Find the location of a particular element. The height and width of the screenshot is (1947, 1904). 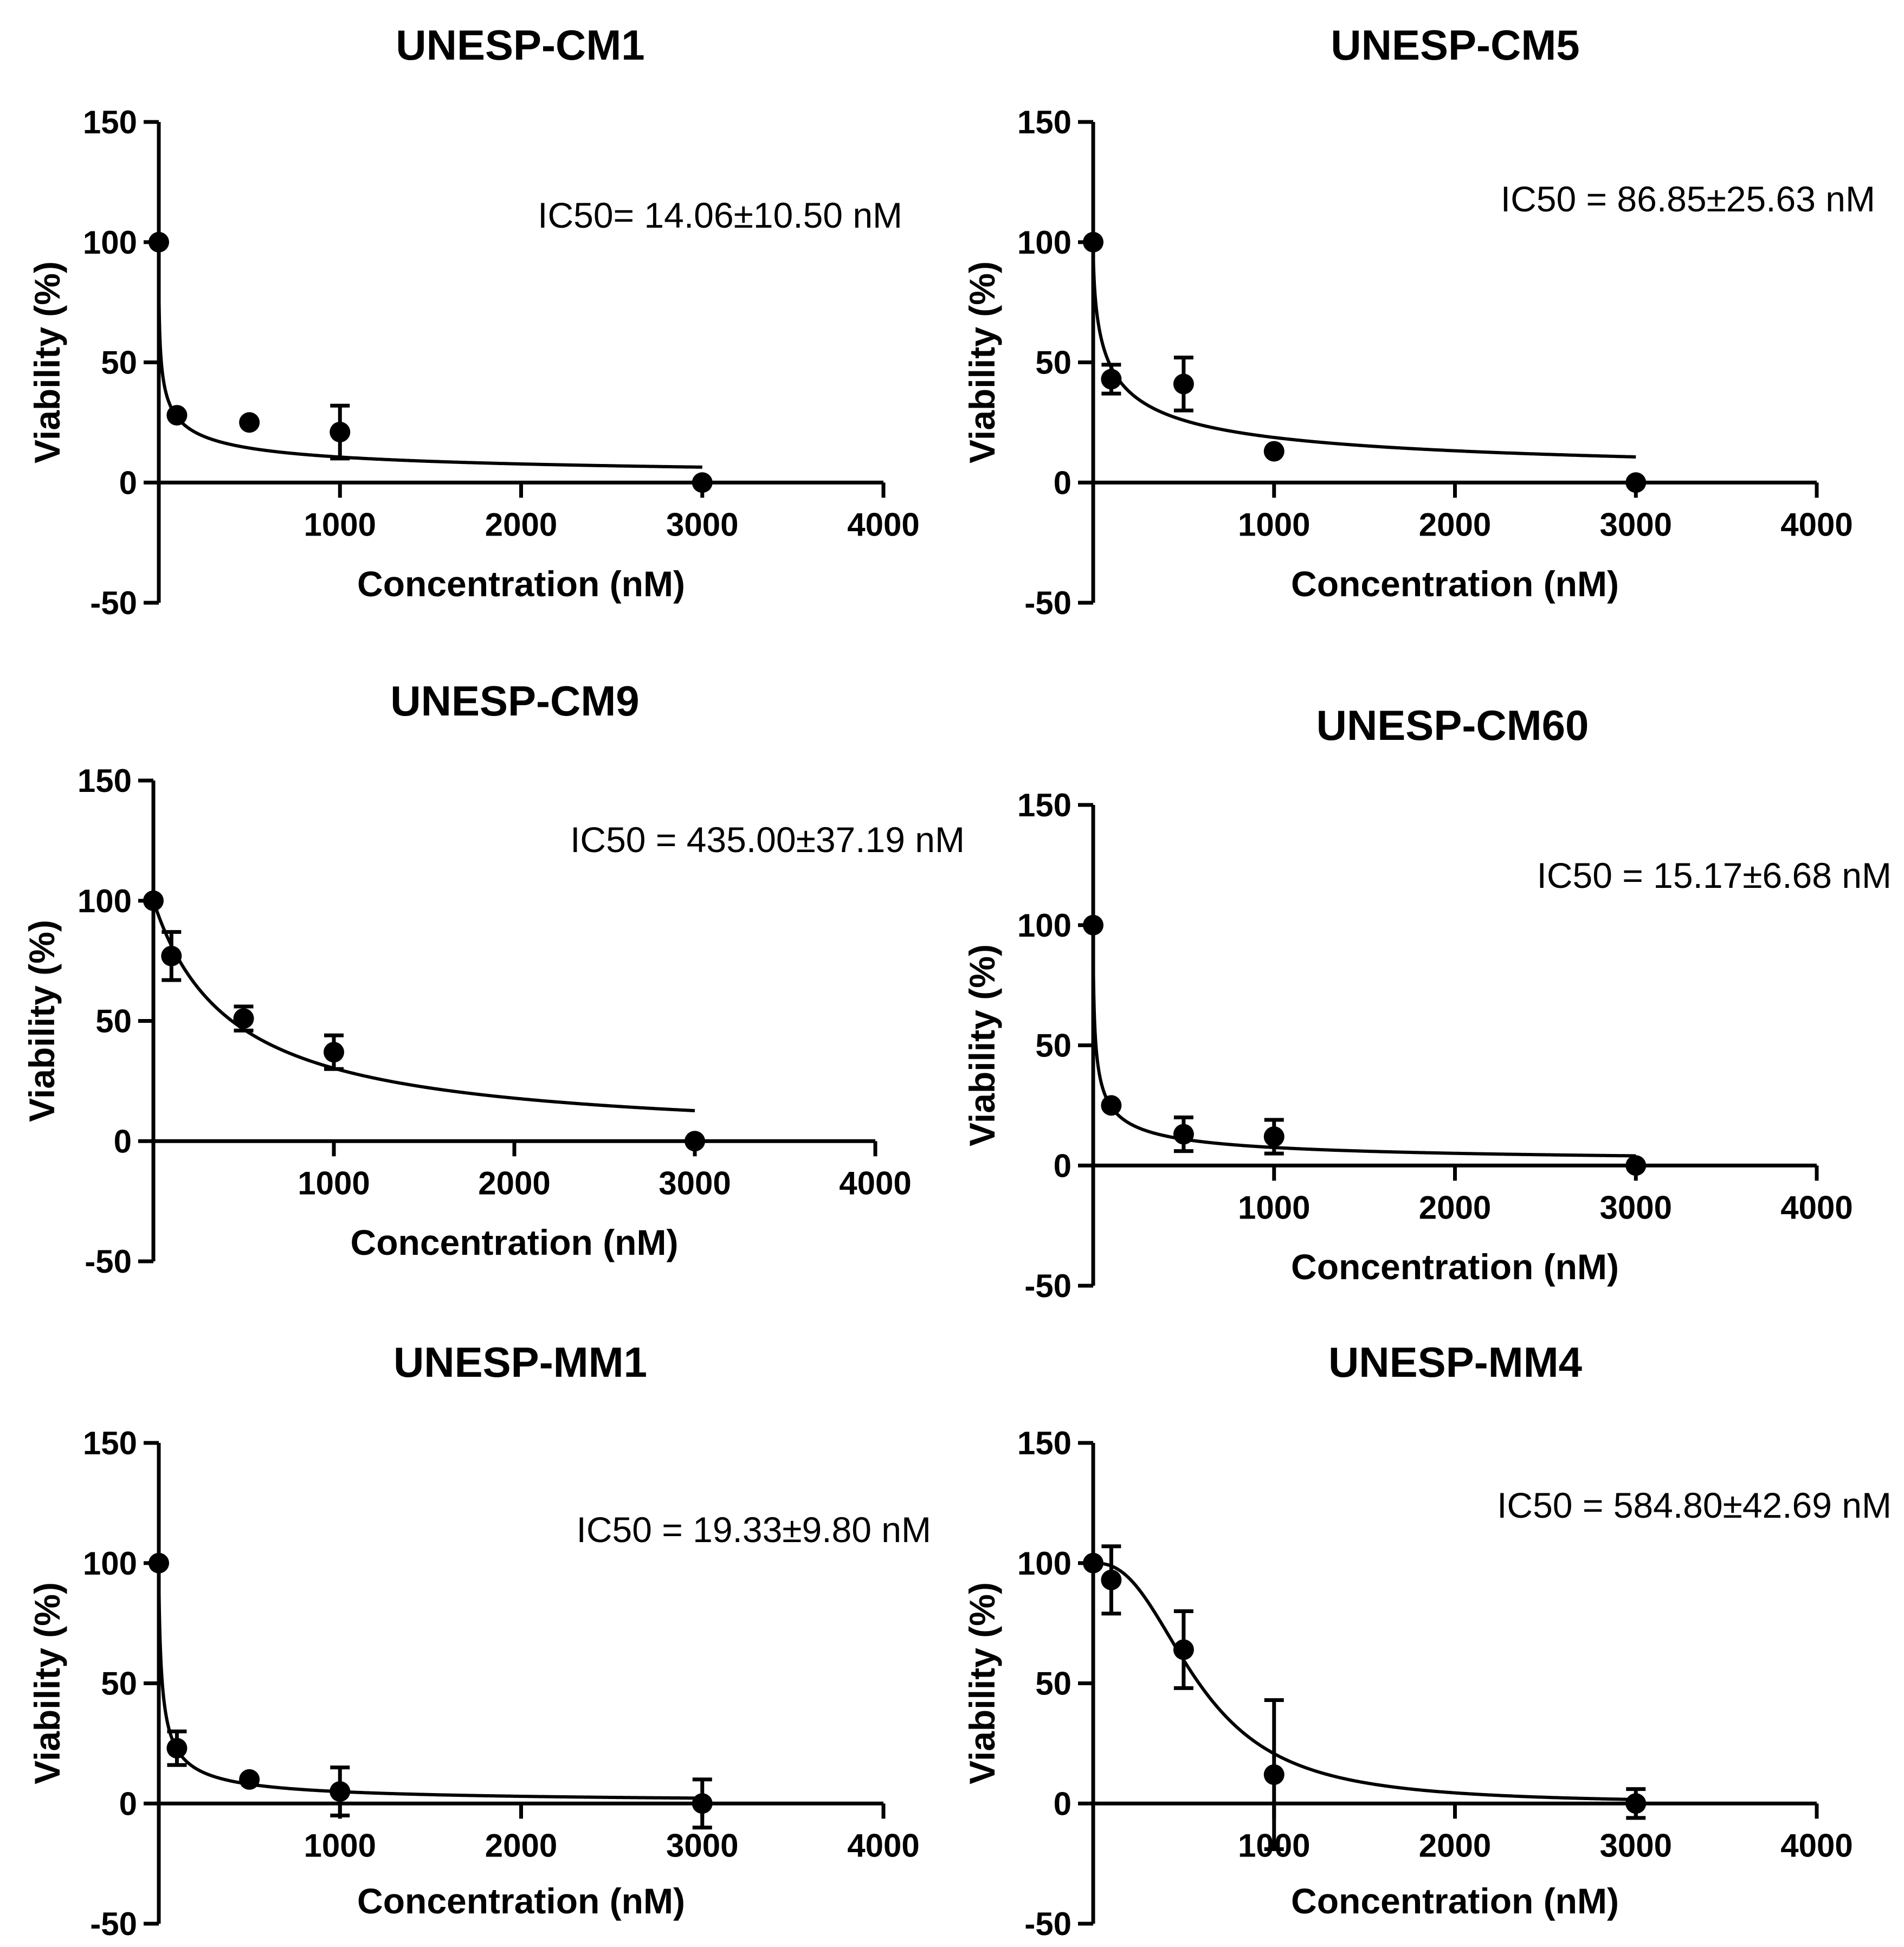

ic50-annotation: IC50 = 86.85±25.63 nM is located at coordinates (1688, 199).